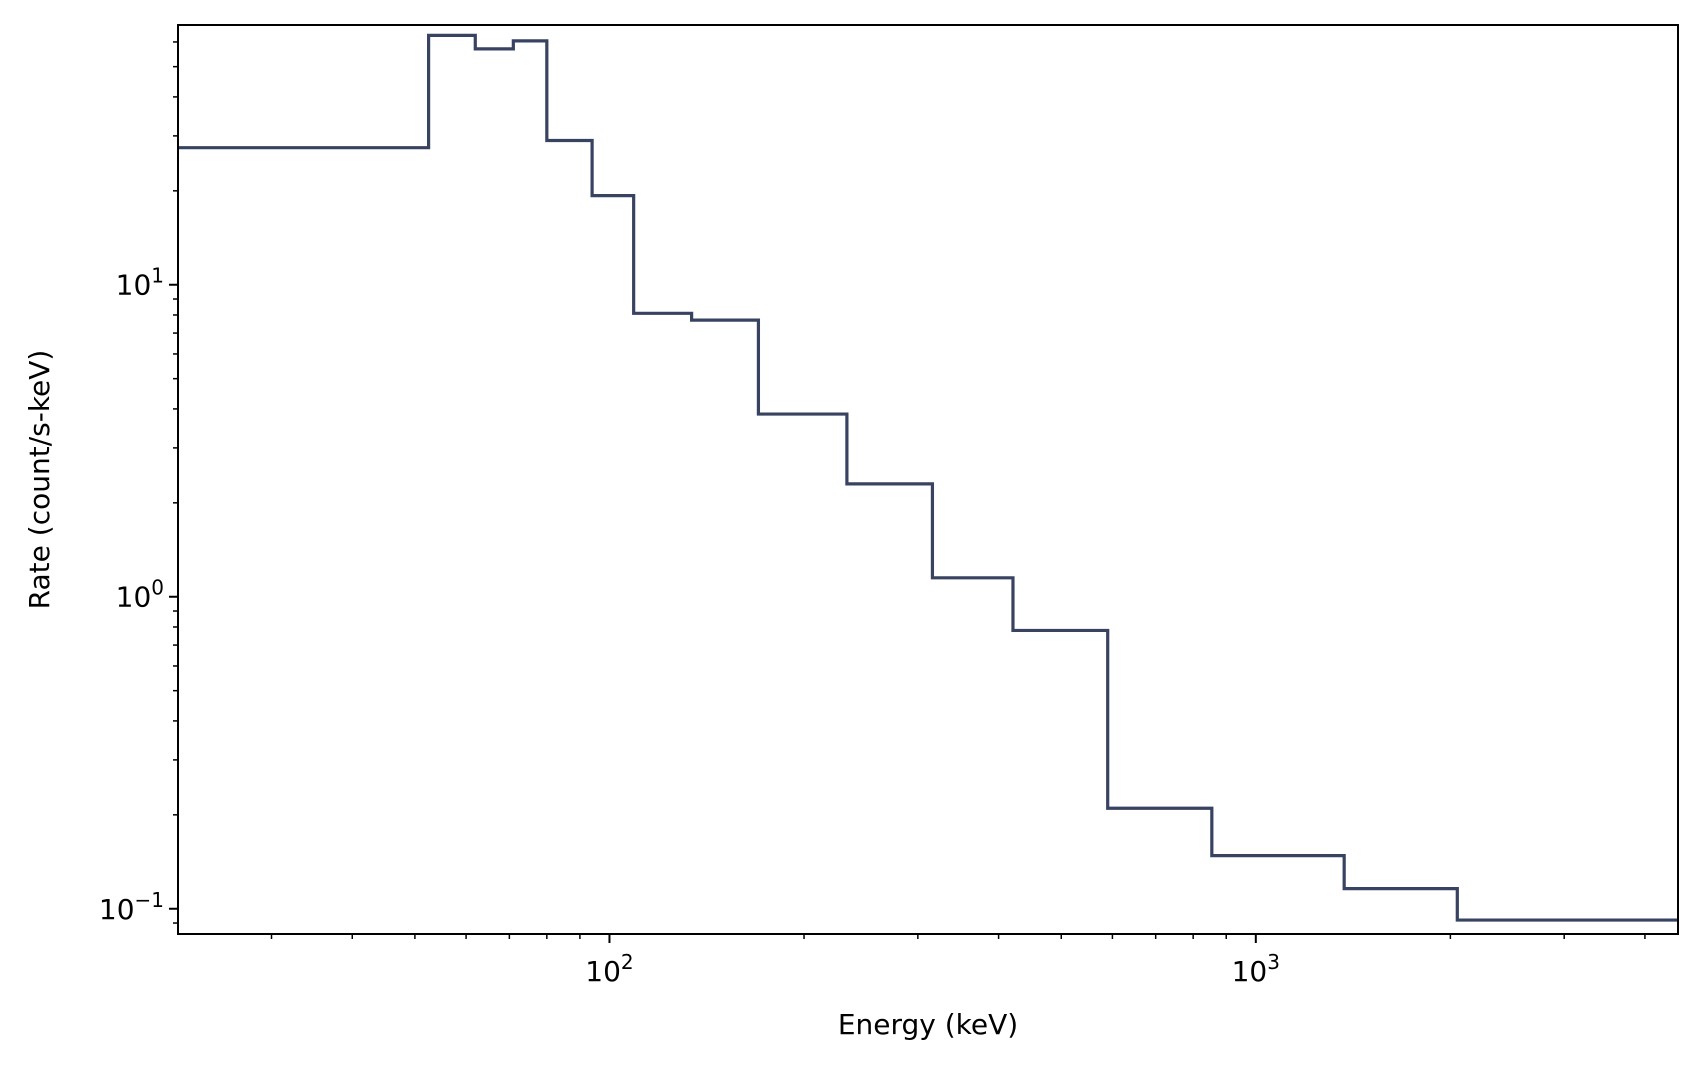 The width and height of the screenshot is (1694, 1068). Describe the element at coordinates (1256, 969) in the screenshot. I see `x-tick-label: 10³` at that location.